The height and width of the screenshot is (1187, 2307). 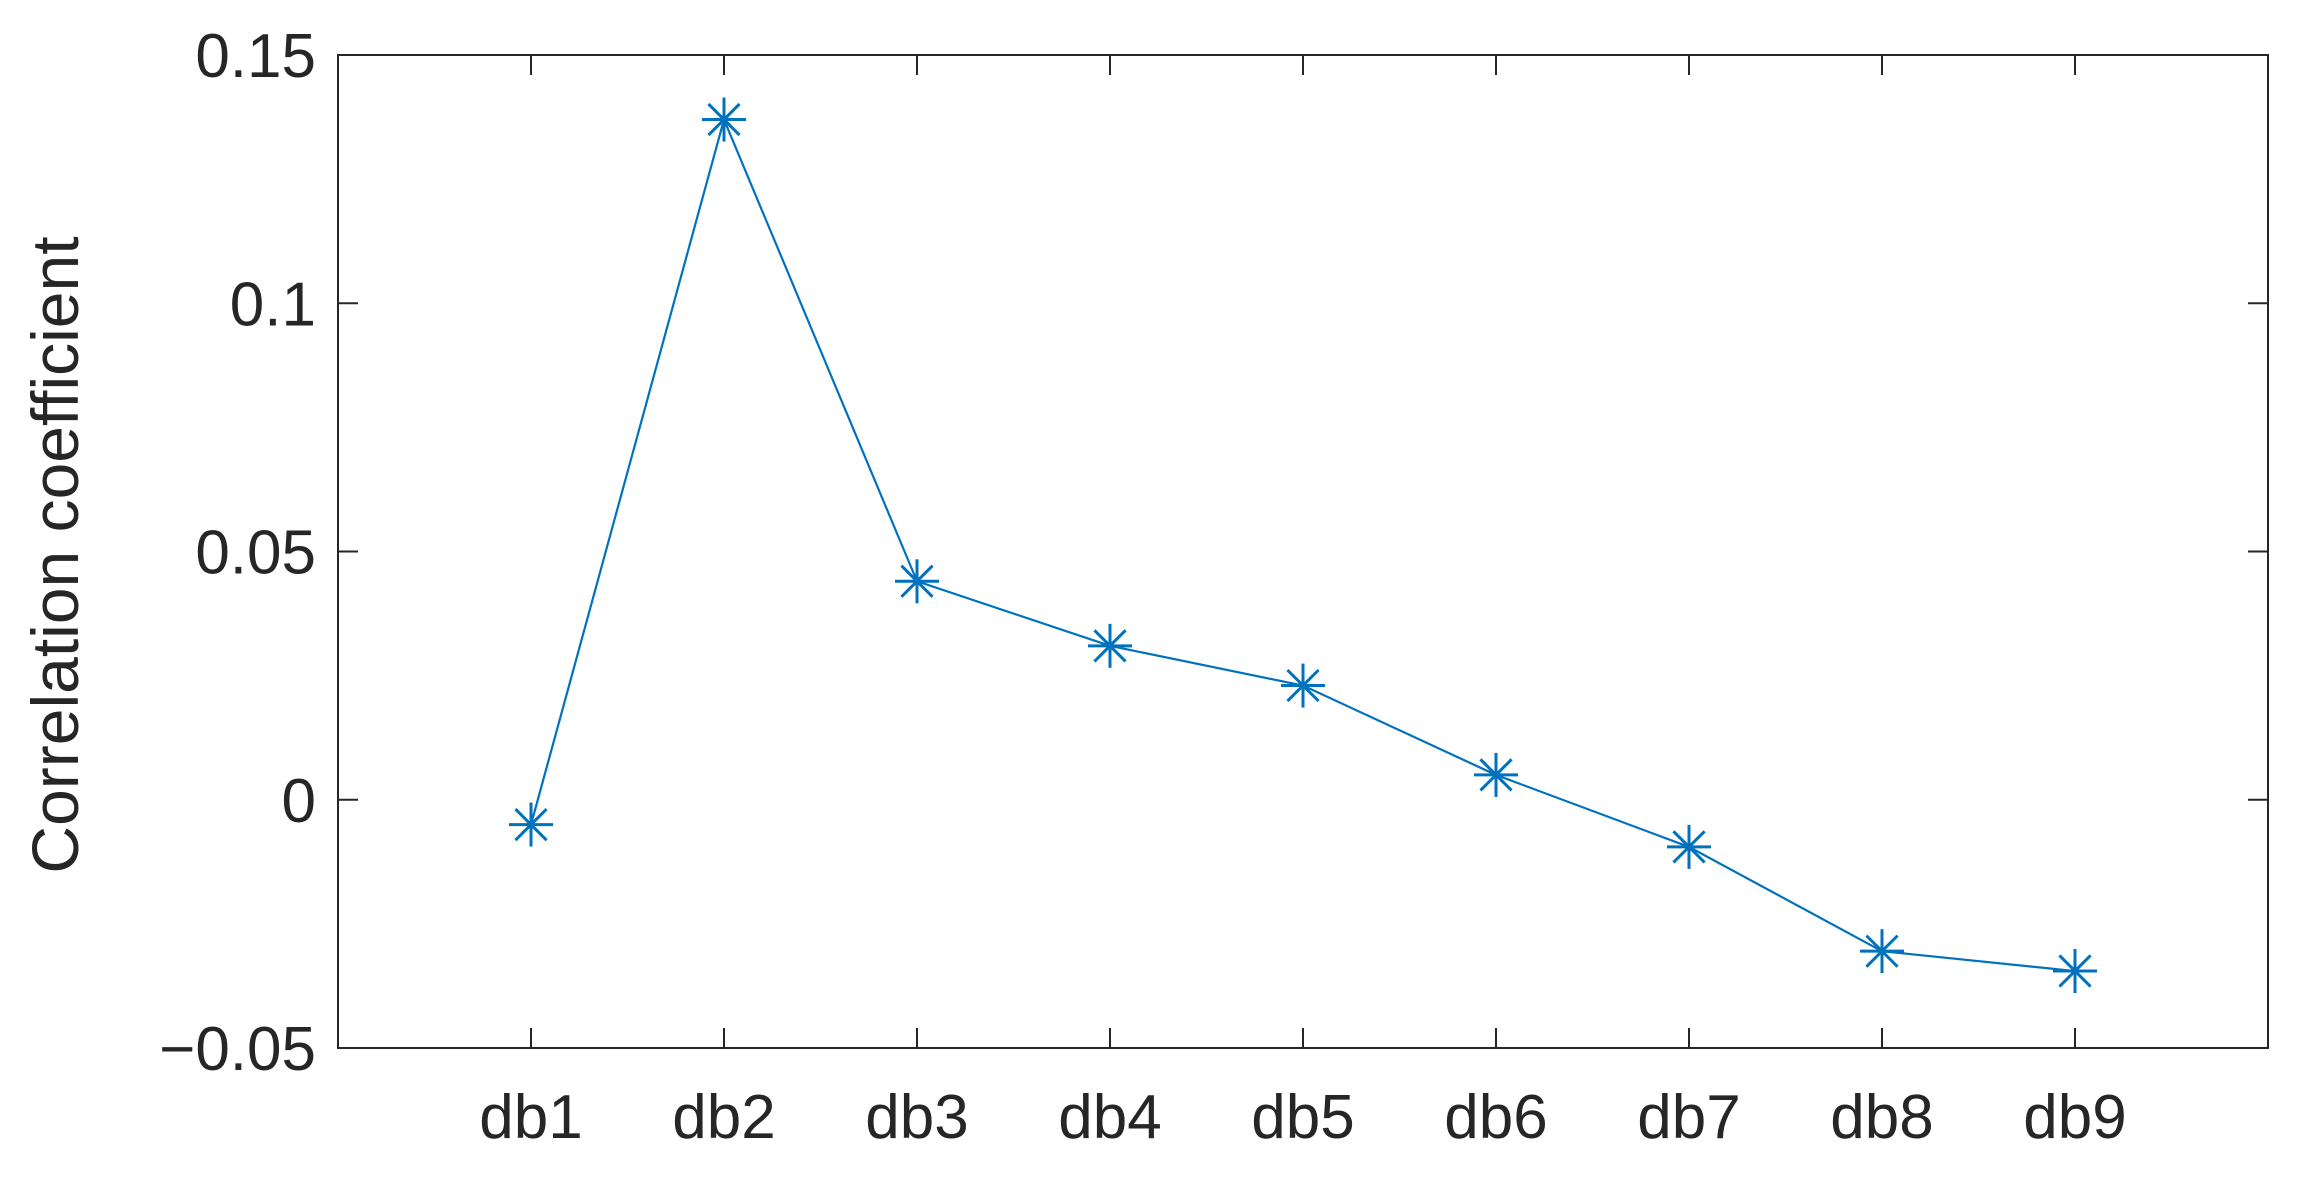 What do you see at coordinates (2074, 1117) in the screenshot?
I see `x-tick-label-db9: db9` at bounding box center [2074, 1117].